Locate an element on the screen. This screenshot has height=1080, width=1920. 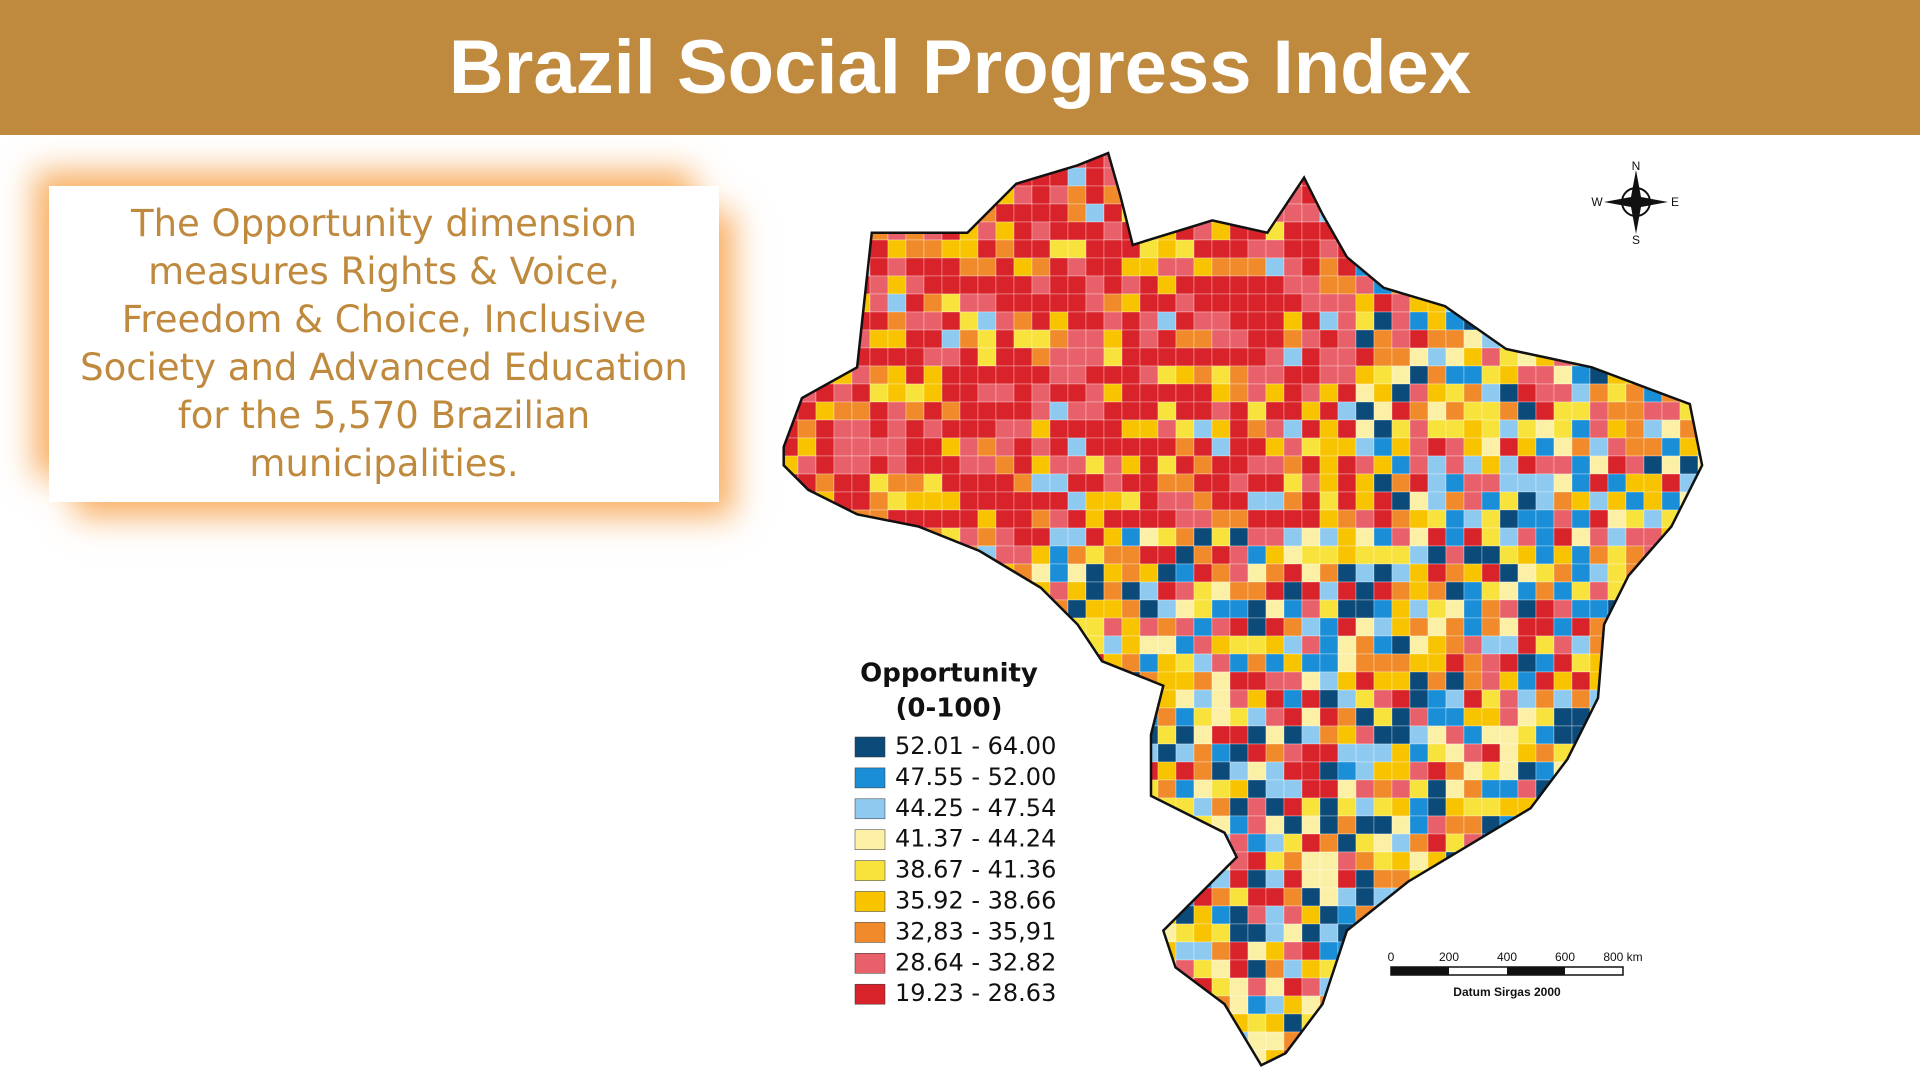
scale-caption: Datum Sirgas 2000 is located at coordinates (1507, 992).